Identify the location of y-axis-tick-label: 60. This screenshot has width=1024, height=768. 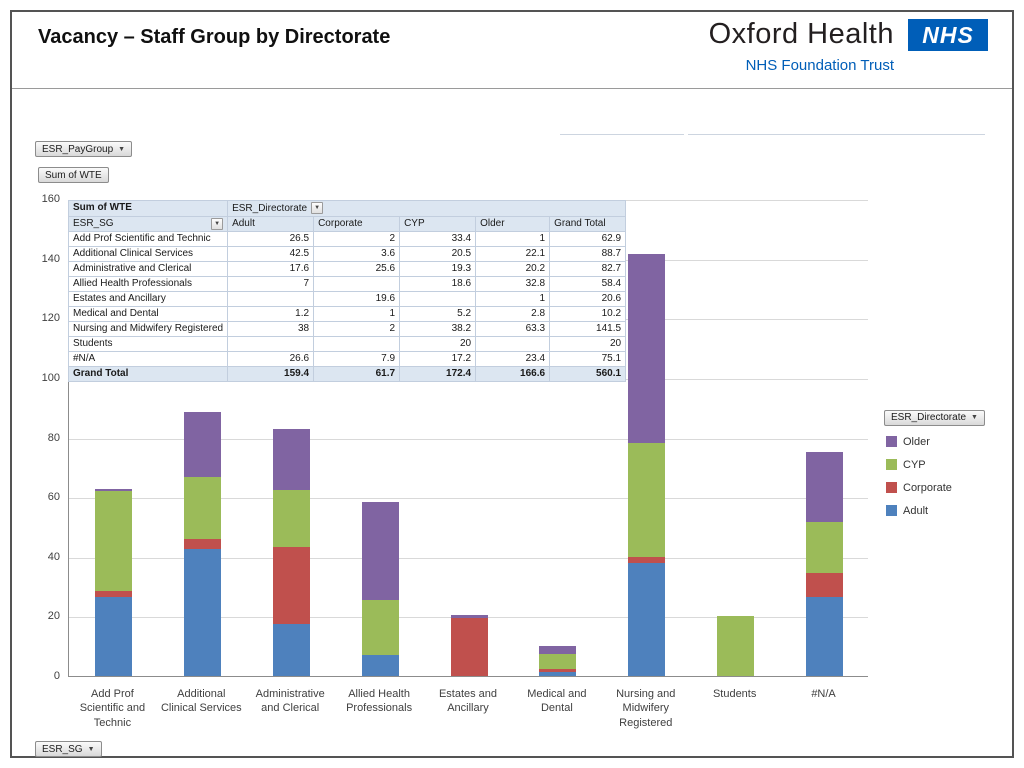
(53, 497).